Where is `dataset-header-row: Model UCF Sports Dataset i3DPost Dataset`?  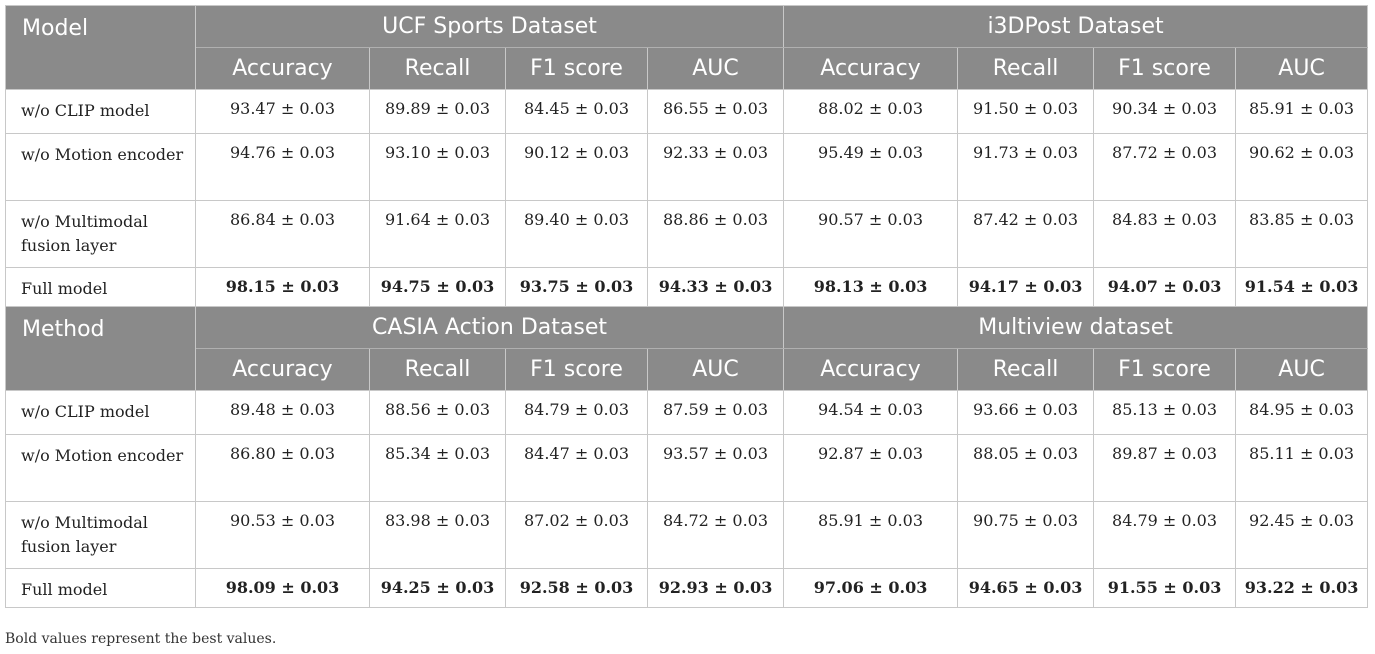 dataset-header-row: Model UCF Sports Dataset i3DPost Dataset is located at coordinates (687, 47).